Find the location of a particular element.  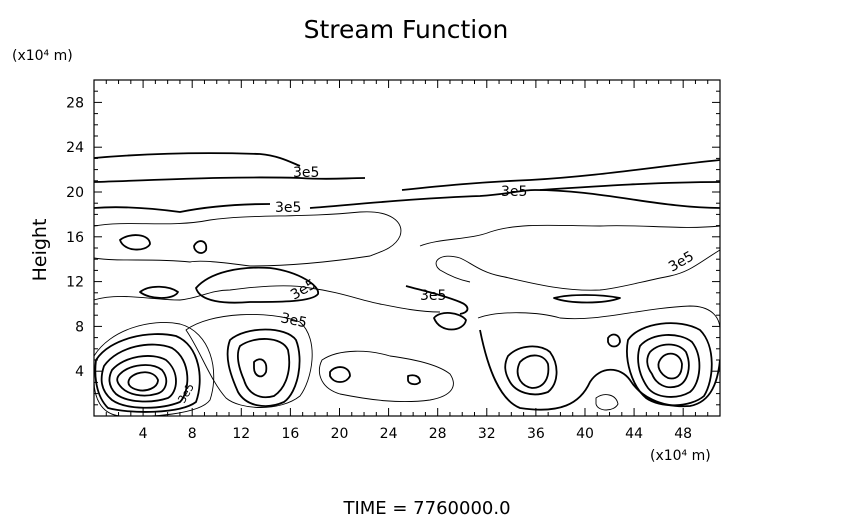

x-tick-label: 28 is located at coordinates (438, 434).